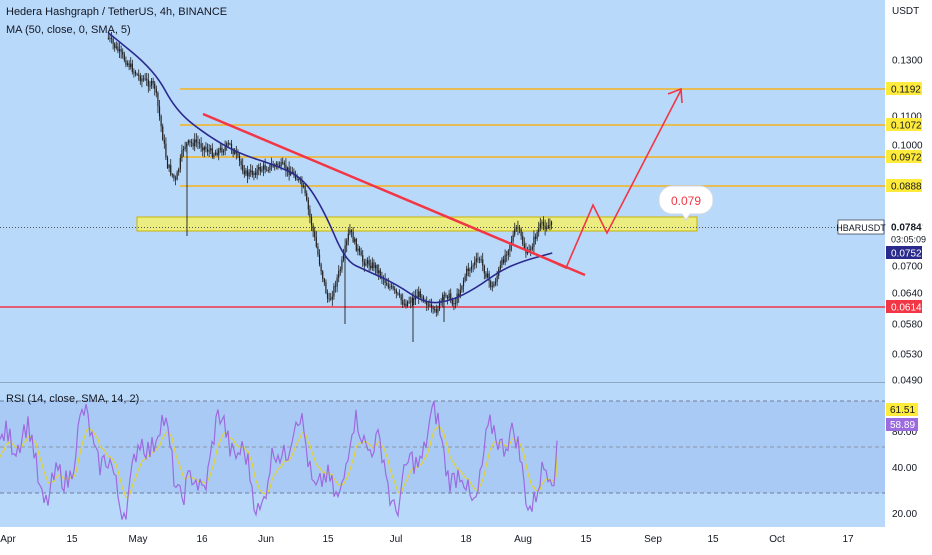 This screenshot has width=932, height=555. Describe the element at coordinates (907, 381) in the screenshot. I see `price-tick-12: 0.0490` at that location.